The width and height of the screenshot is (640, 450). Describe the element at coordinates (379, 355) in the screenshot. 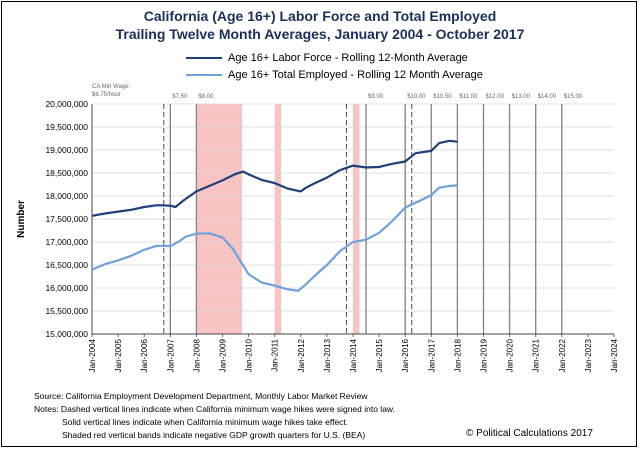

I see `x-tick-label: Jan-2015` at that location.